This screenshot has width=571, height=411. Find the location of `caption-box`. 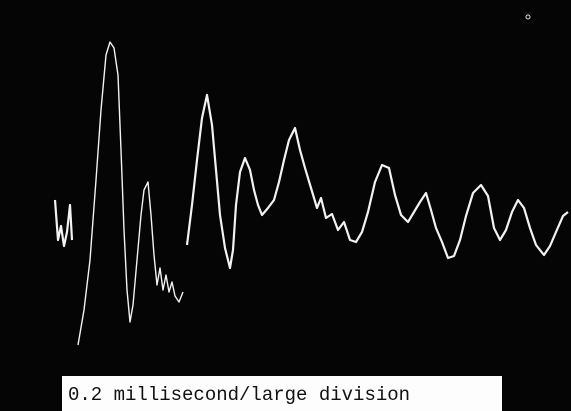

caption-box is located at coordinates (282, 393).